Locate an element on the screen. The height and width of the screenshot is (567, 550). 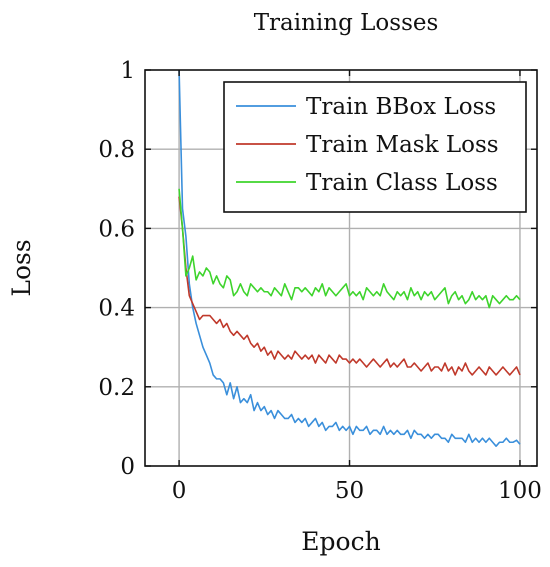
y-tick-label: 0 is located at coordinates (127, 467).